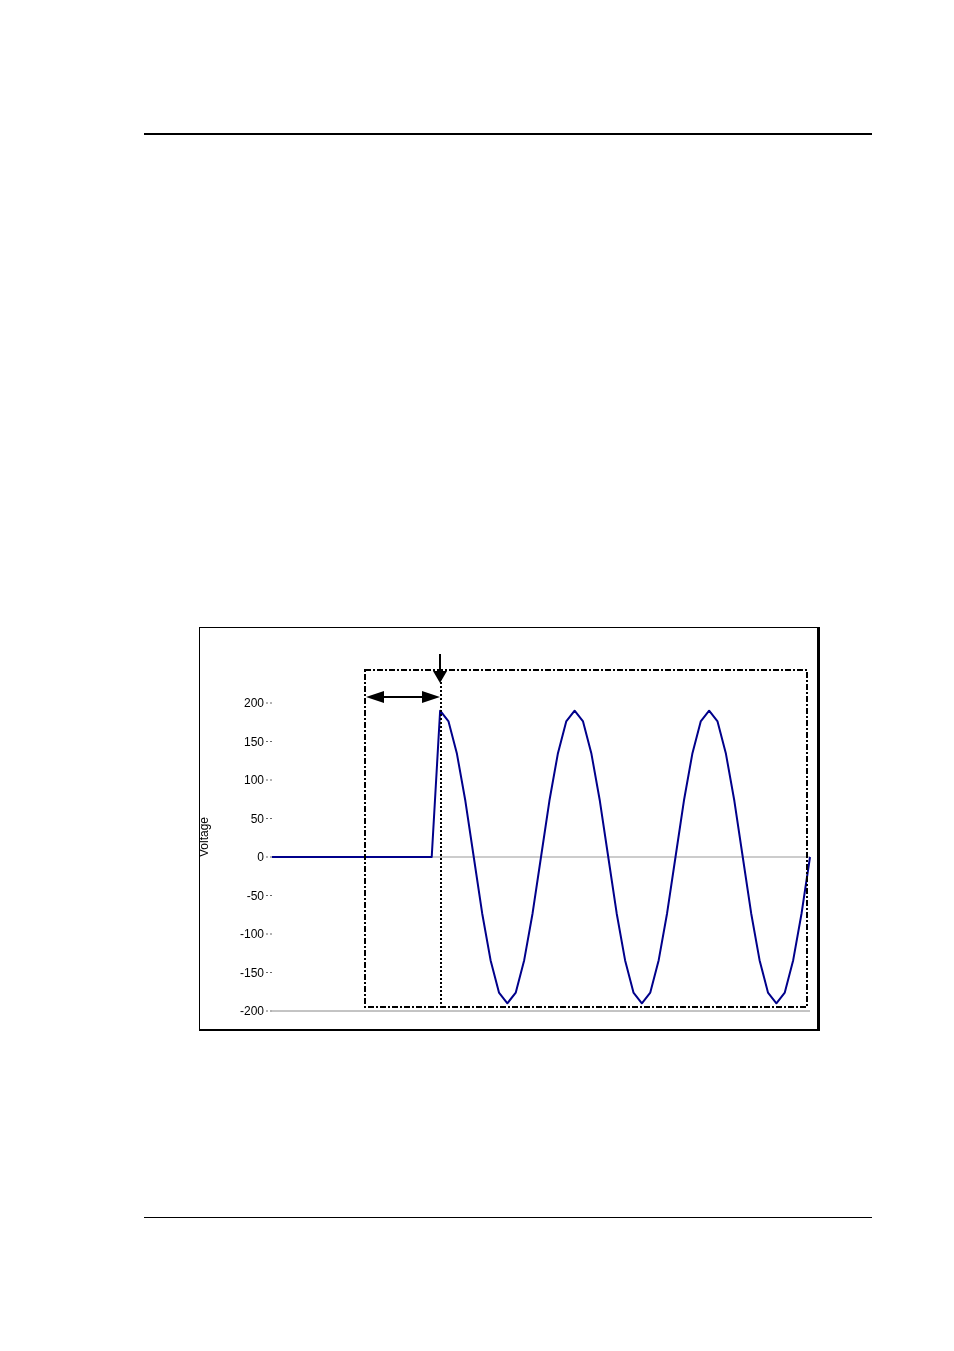 This screenshot has height=1351, width=954. What do you see at coordinates (254, 703) in the screenshot?
I see `y-tick-label: 200` at bounding box center [254, 703].